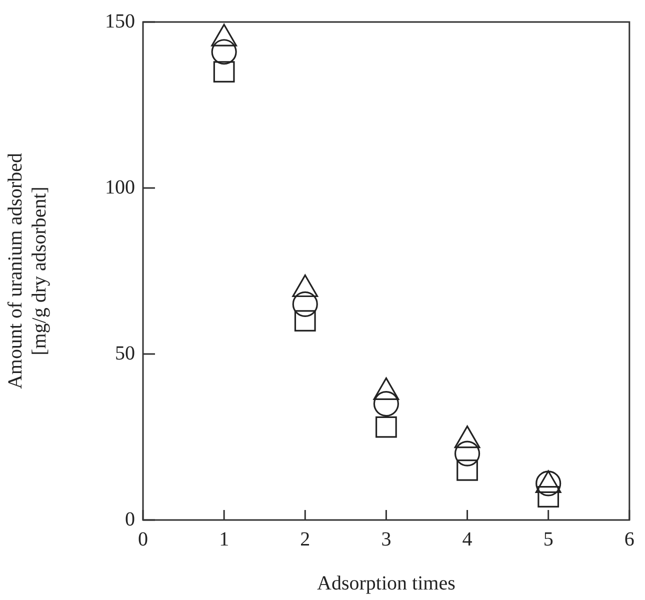 This screenshot has height=600, width=645. Describe the element at coordinates (224, 539) in the screenshot. I see `x-tick-label: 1` at that location.